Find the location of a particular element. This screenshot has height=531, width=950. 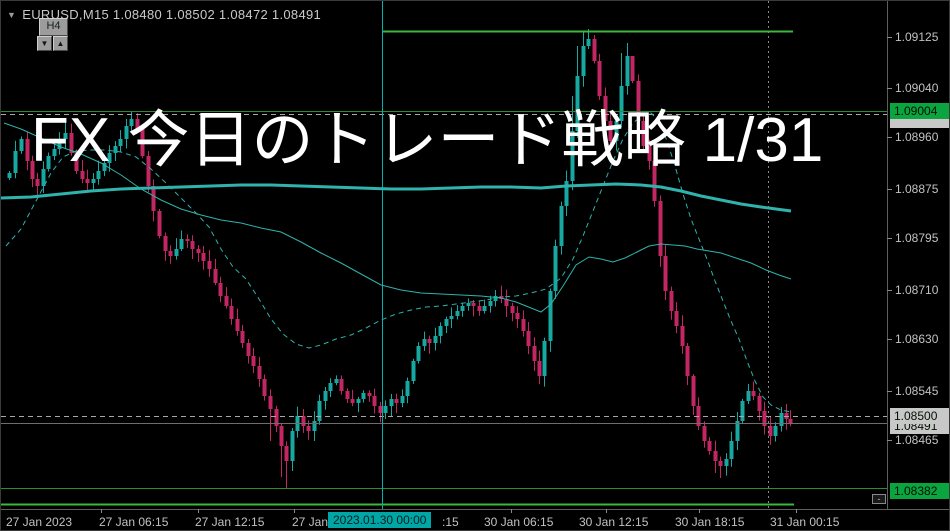

overlay-title: FX 今日のトレード戦略 1/31 is located at coordinates (427, 140).